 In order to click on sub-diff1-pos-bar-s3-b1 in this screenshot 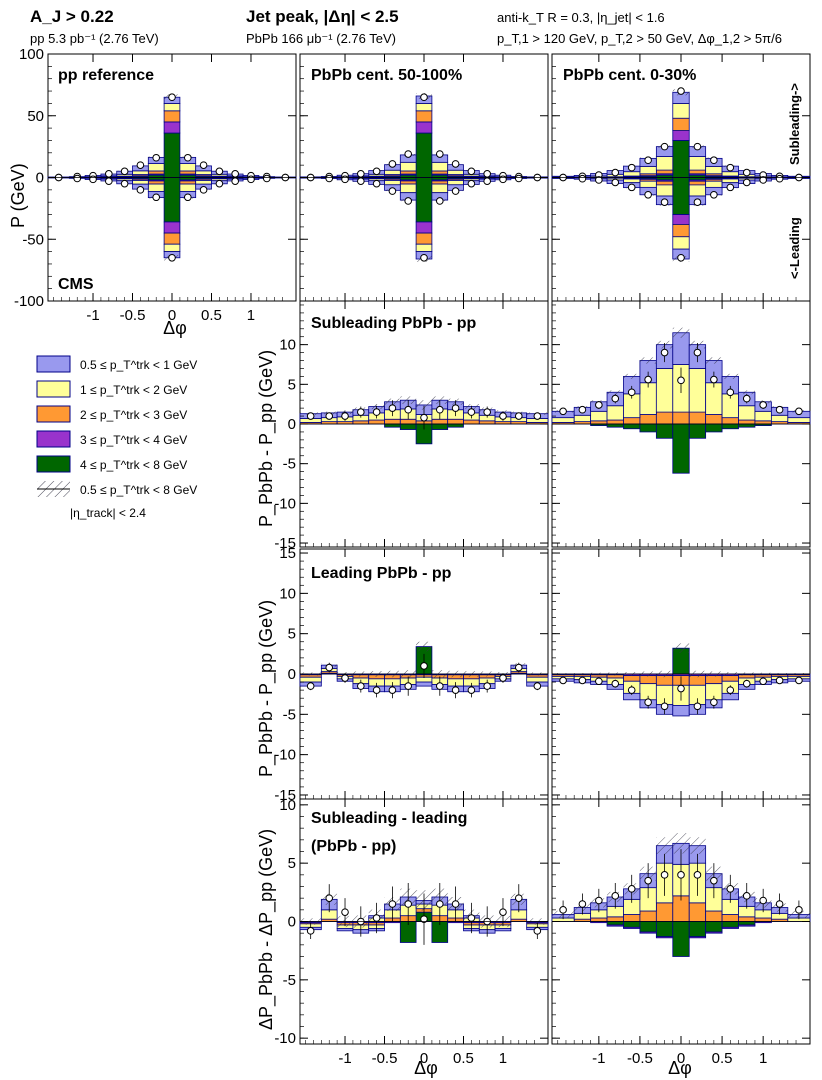, I will do `click(582, 418)`.